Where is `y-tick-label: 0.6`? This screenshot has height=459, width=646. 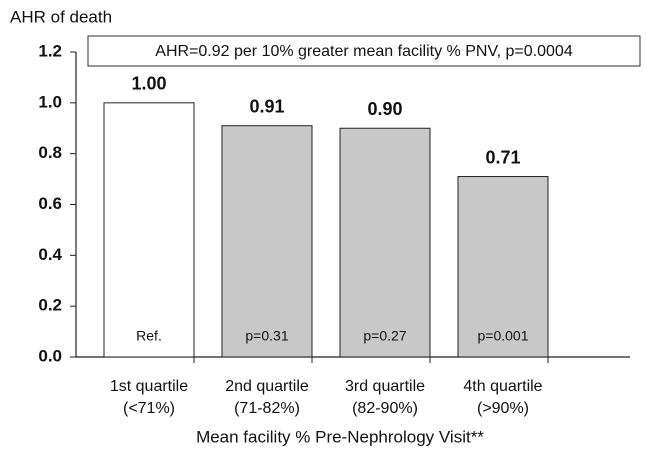
y-tick-label: 0.6 is located at coordinates (50, 203).